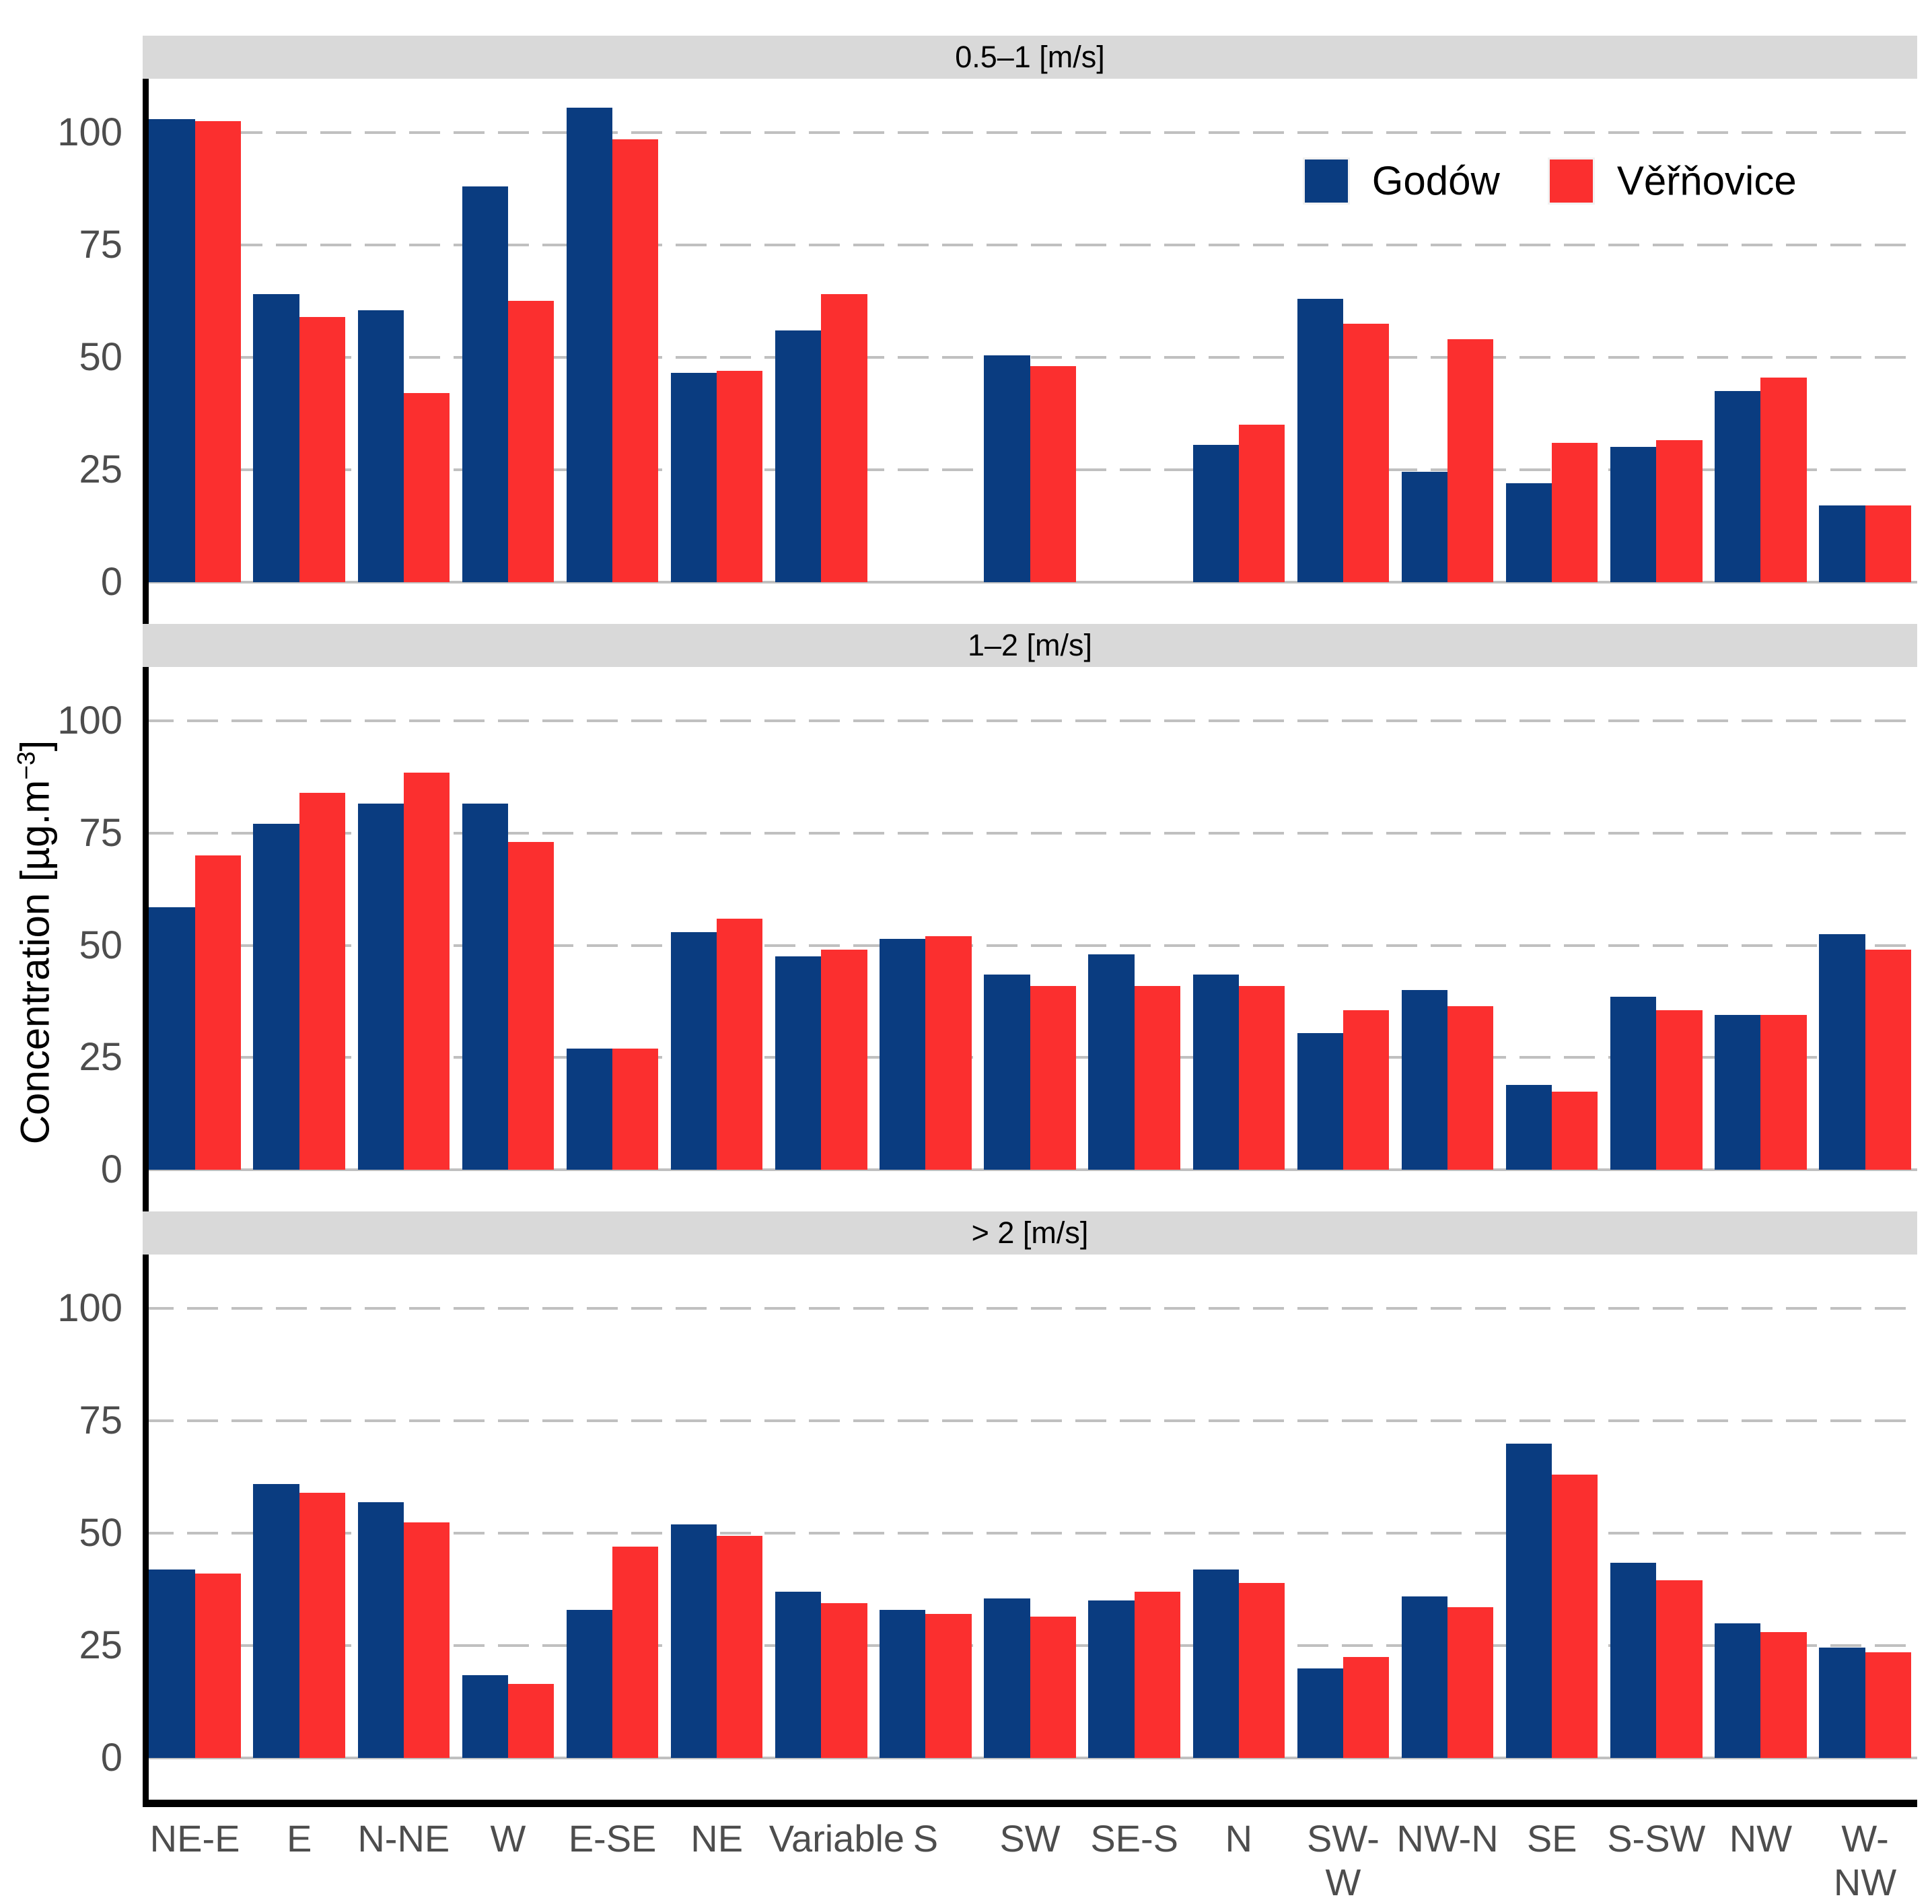  What do you see at coordinates (1447, 918) in the screenshot?
I see `bar-pair-nw-n` at bounding box center [1447, 918].